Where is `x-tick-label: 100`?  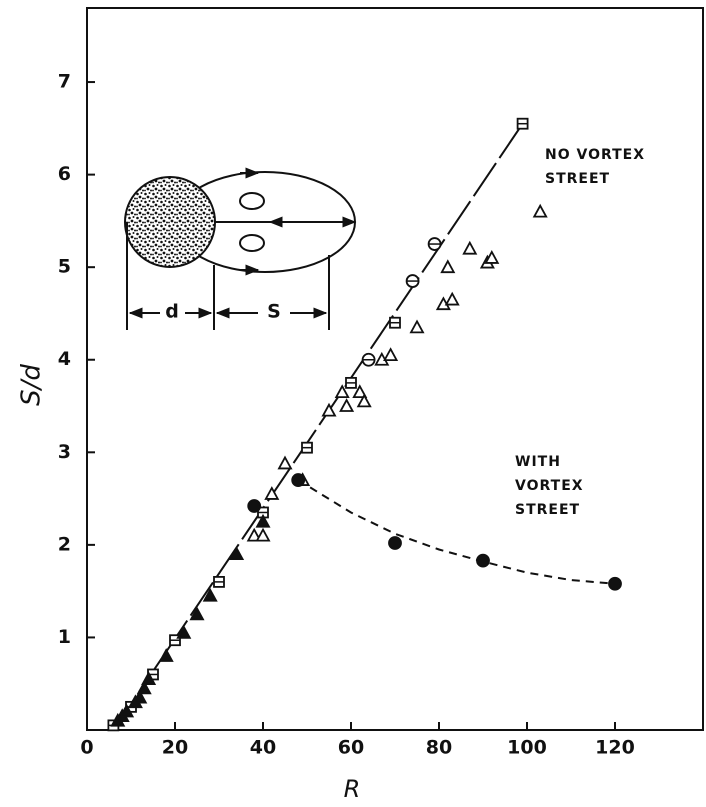 x-tick-label: 100 is located at coordinates (527, 748).